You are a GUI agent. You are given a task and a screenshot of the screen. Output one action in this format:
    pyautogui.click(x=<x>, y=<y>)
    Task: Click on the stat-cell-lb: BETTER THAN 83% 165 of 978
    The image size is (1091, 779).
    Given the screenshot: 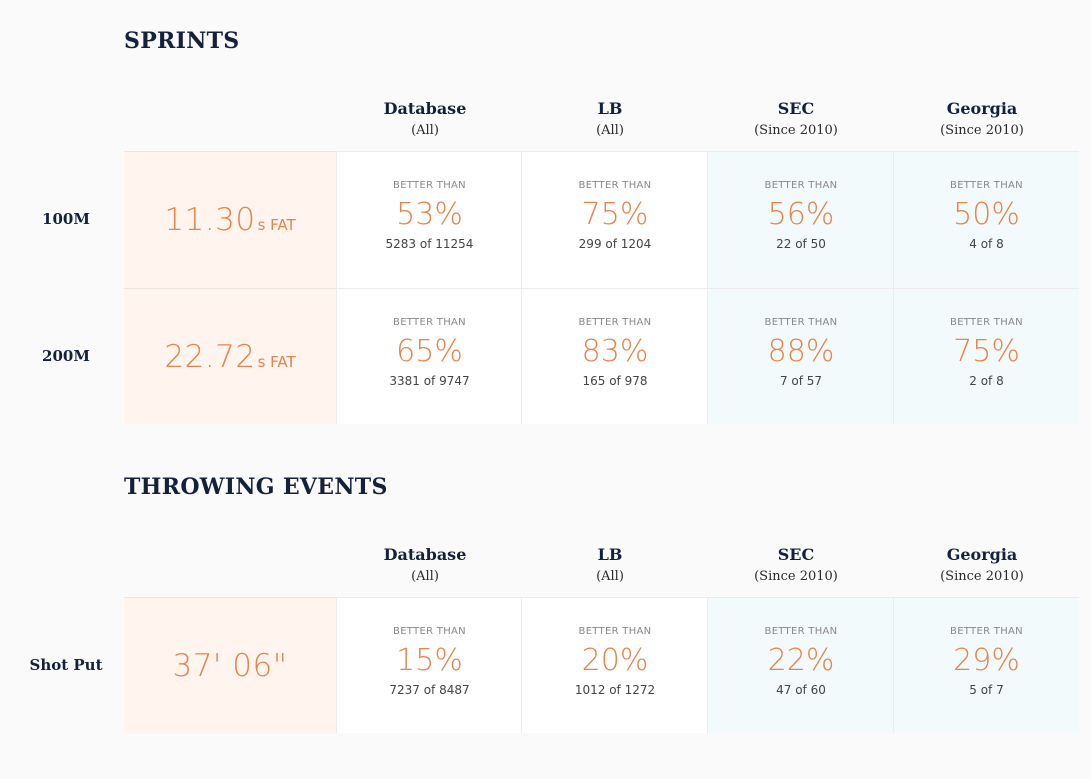 What is the action you would take?
    pyautogui.click(x=614, y=356)
    